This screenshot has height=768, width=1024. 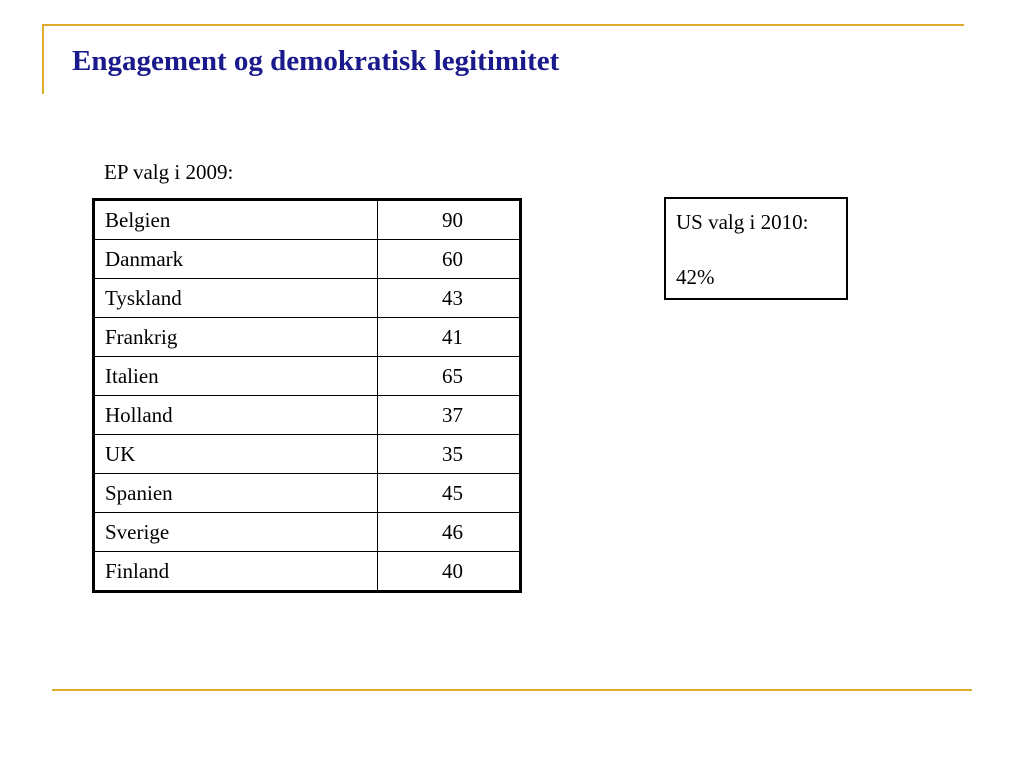 I want to click on us-box-title: US valg i 2010:, so click(x=742, y=222).